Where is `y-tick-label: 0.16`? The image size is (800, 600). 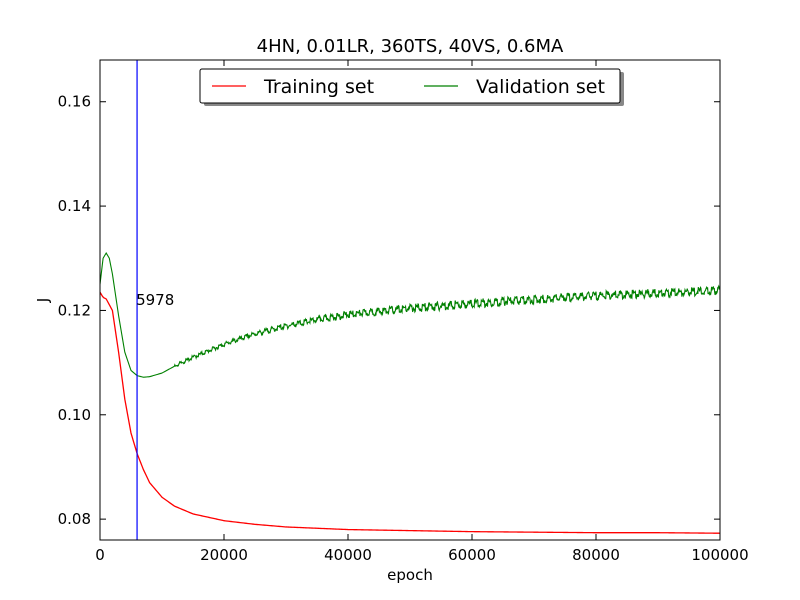 y-tick-label: 0.16 is located at coordinates (74, 102).